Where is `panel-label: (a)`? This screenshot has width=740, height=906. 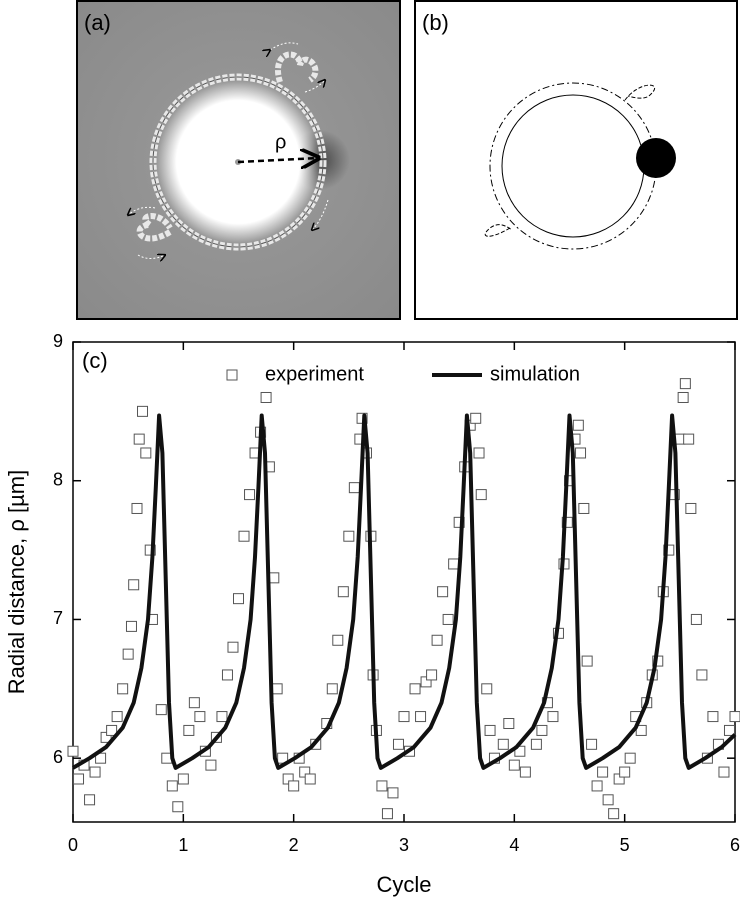 panel-label: (a) is located at coordinates (97, 22).